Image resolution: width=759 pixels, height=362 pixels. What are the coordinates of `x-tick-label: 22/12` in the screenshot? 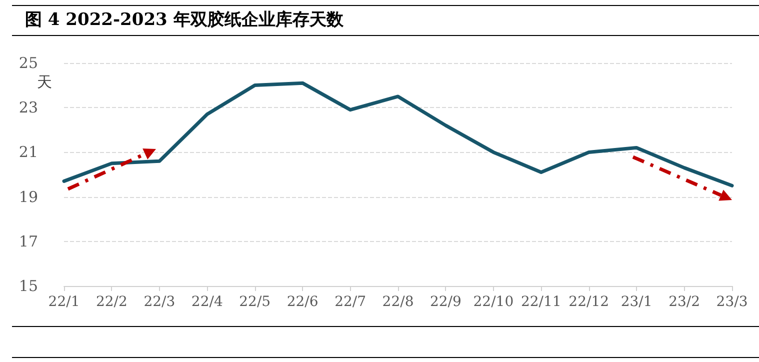 It's located at (589, 302).